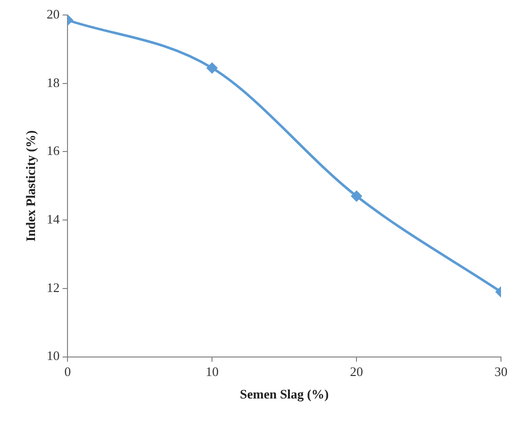 The image size is (526, 427). Describe the element at coordinates (53, 14) in the screenshot. I see `y-tick-label: 20` at that location.